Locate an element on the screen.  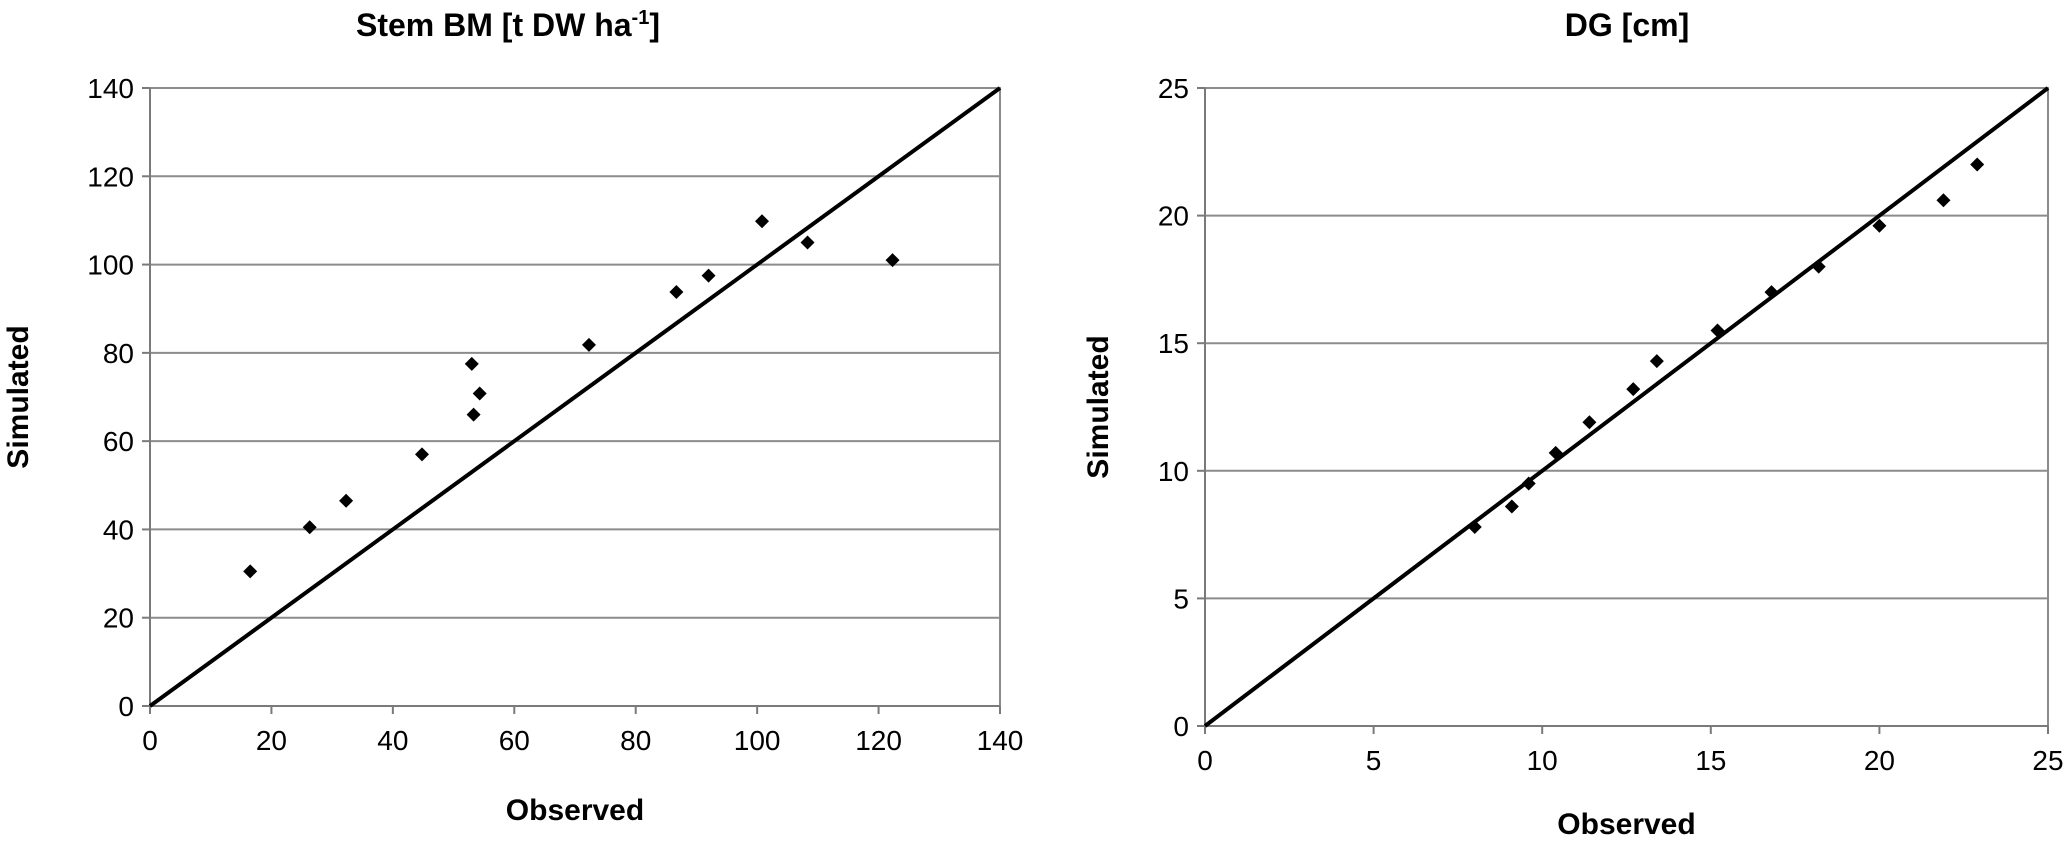
y-tick-label: 5 is located at coordinates (1181, 598).